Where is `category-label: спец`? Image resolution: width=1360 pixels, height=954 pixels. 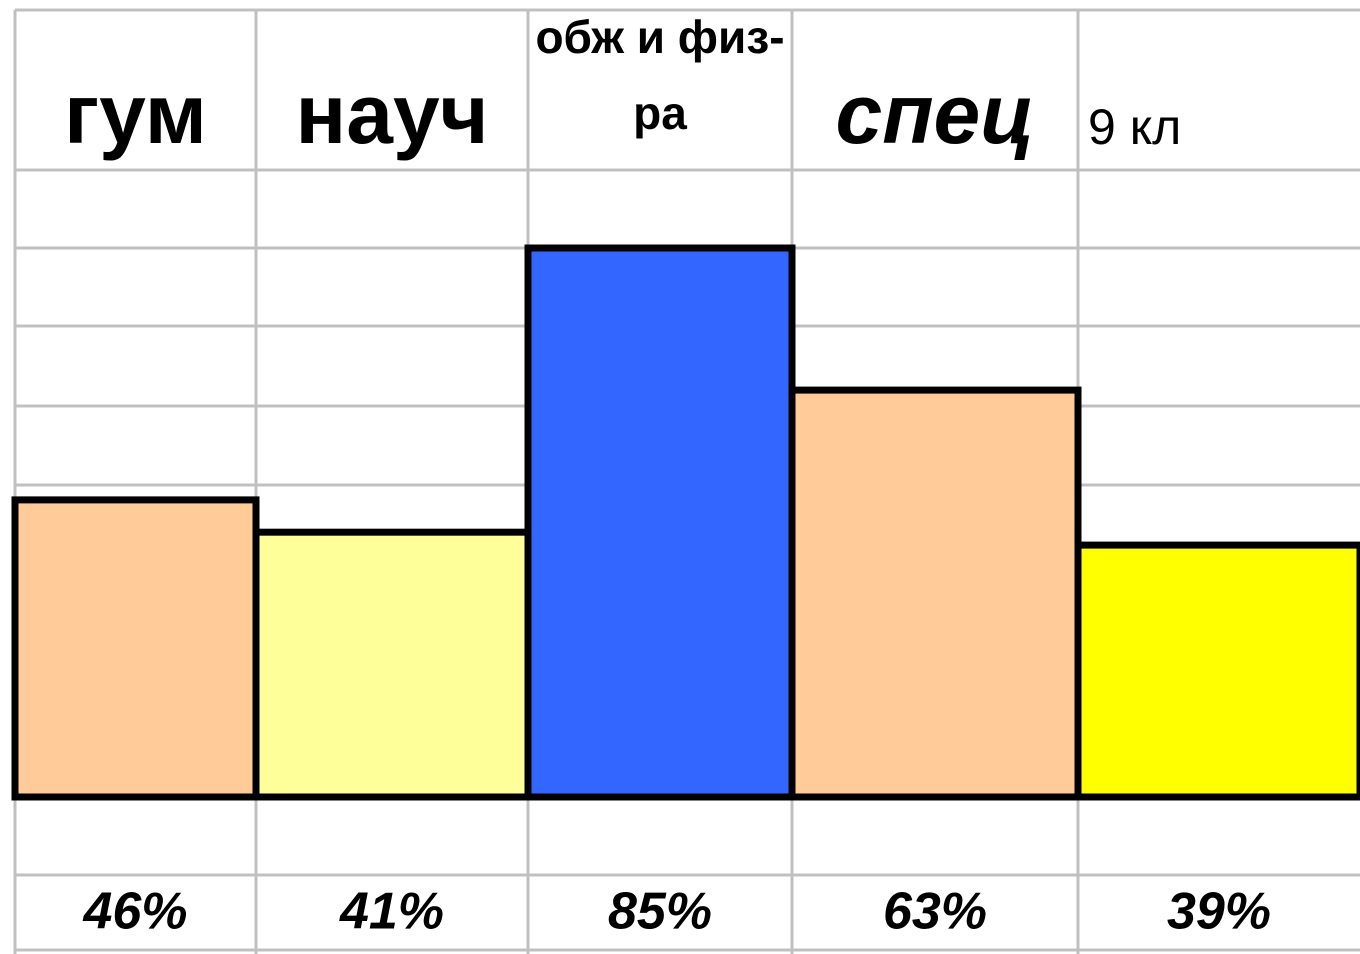
category-label: спец is located at coordinates (935, 114).